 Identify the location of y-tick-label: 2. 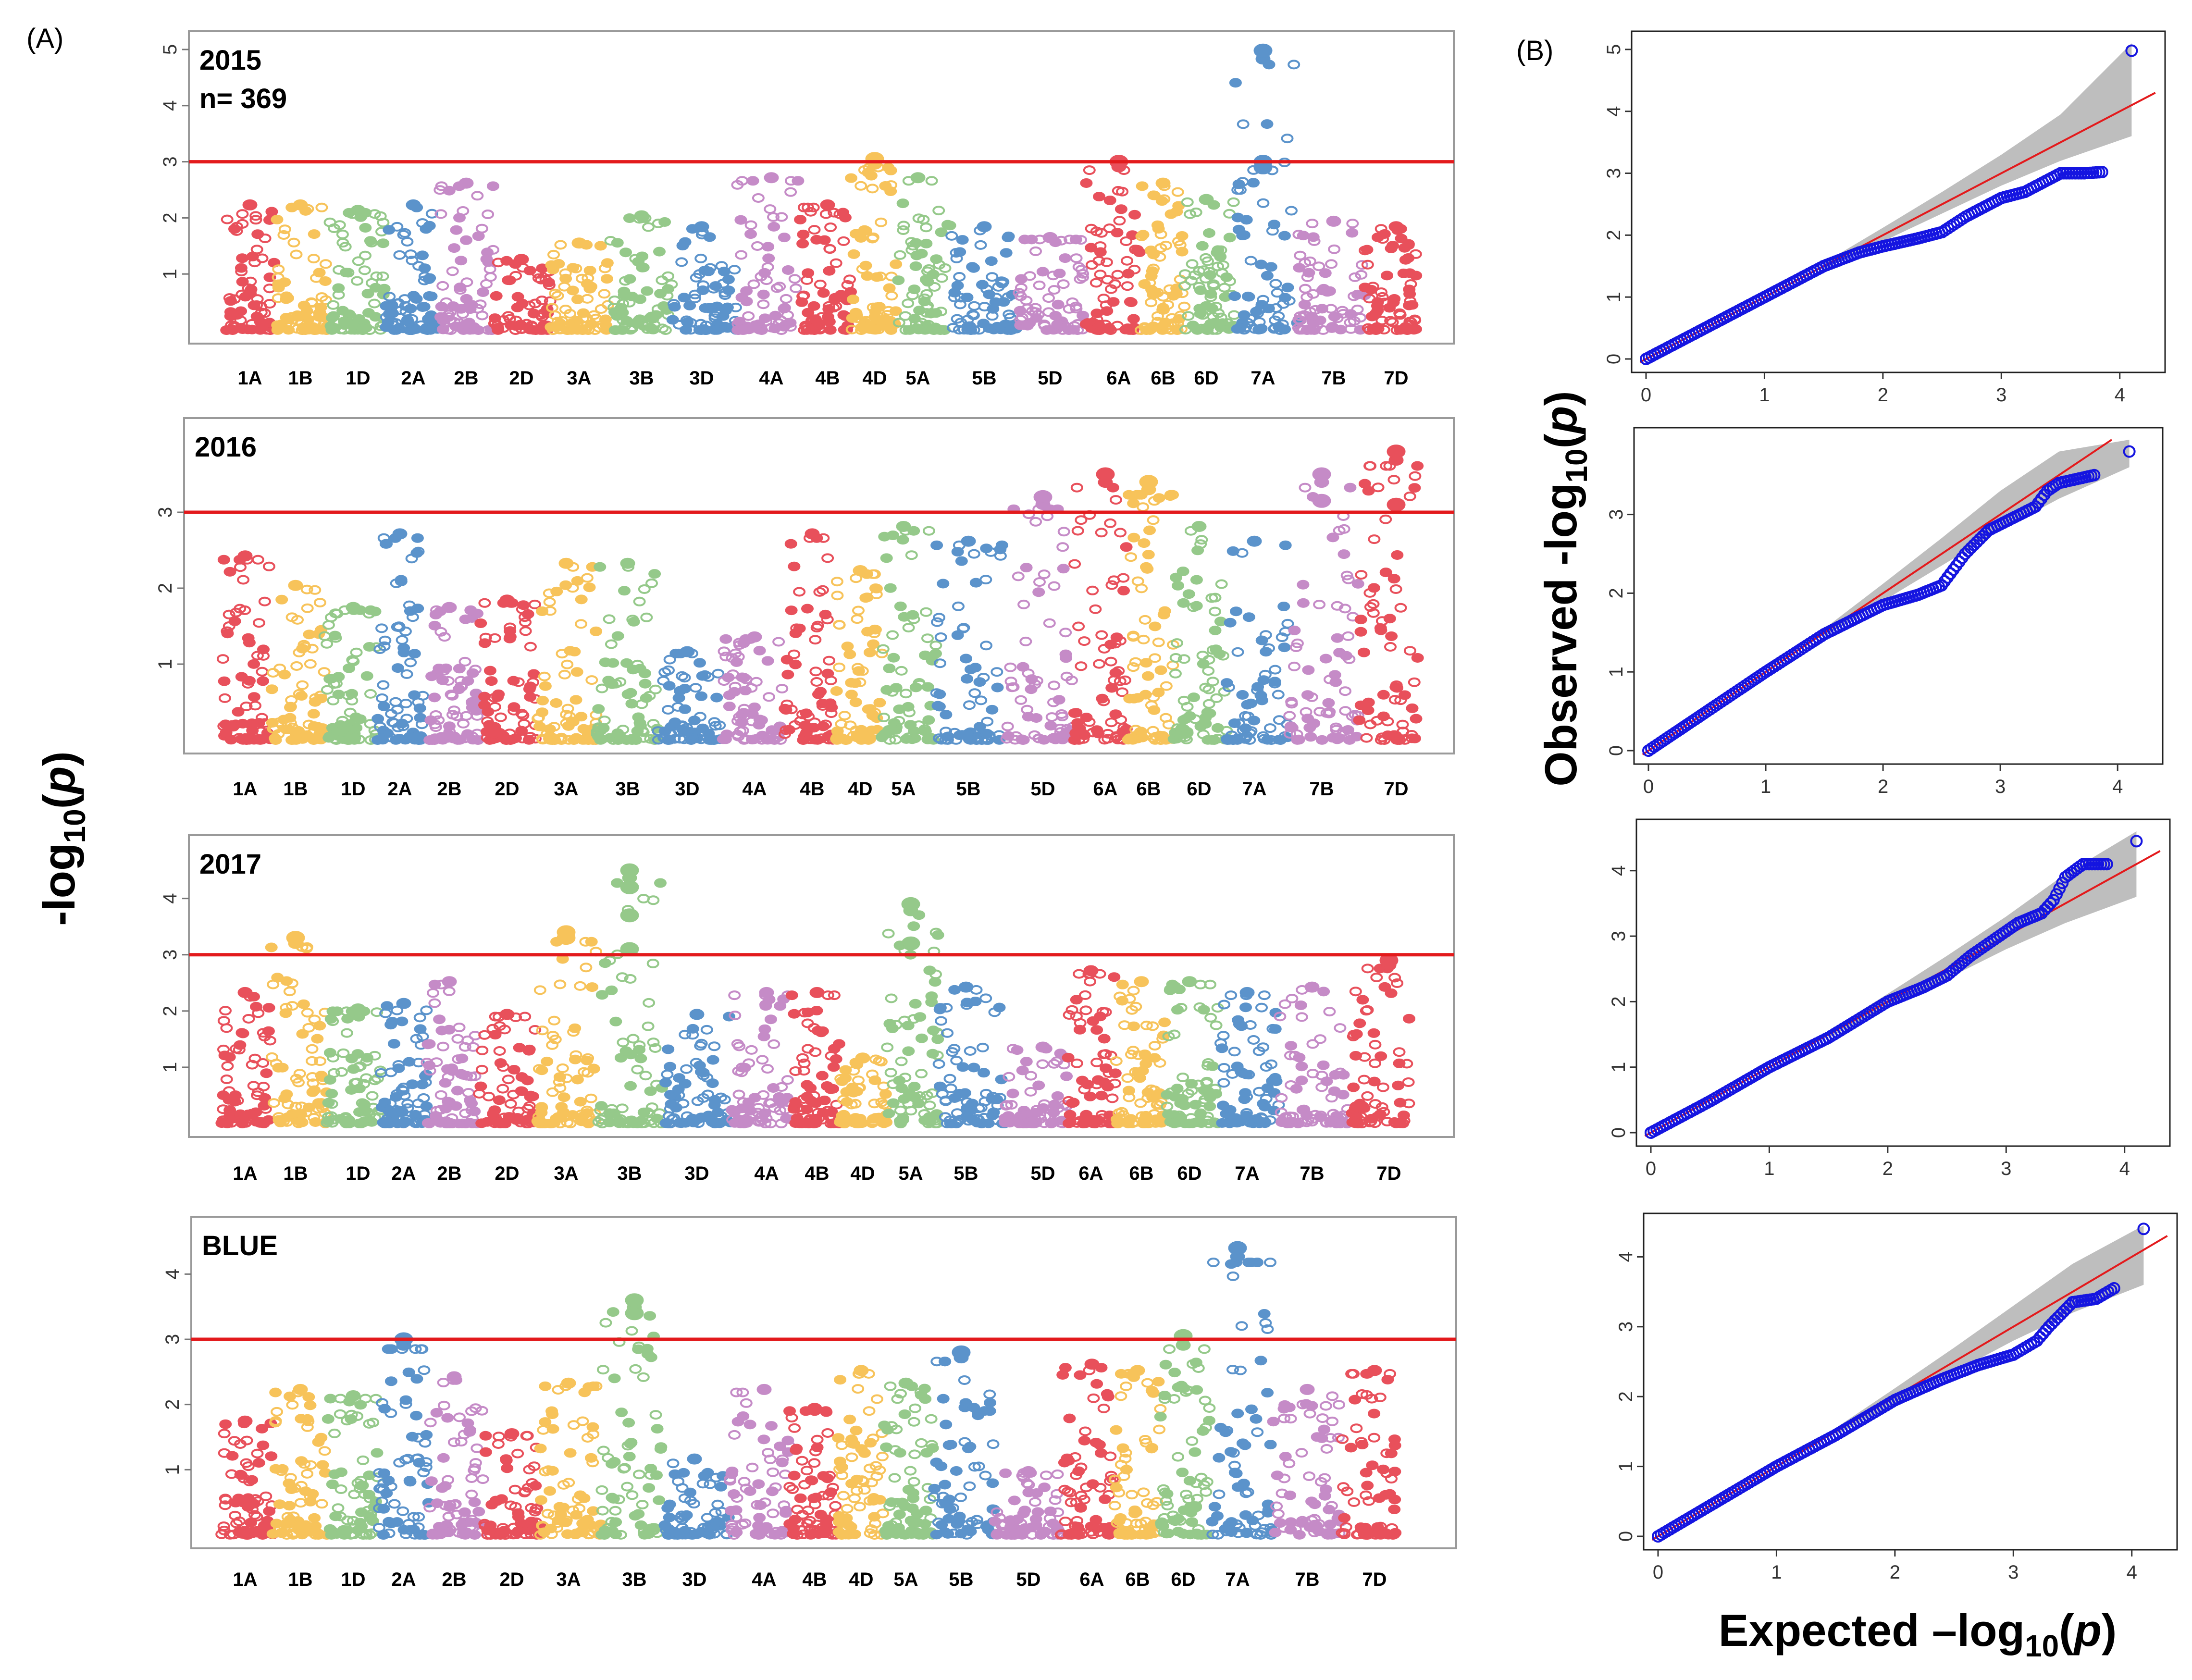
(165, 588).